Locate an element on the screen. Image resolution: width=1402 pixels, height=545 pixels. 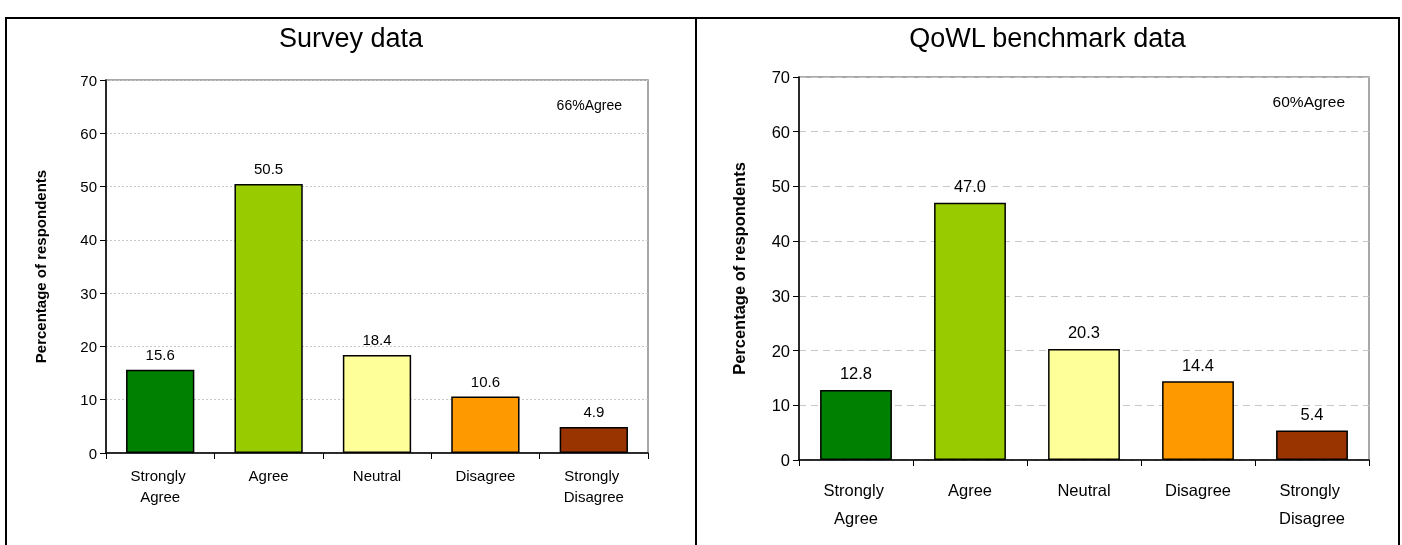
data-label: 12.8 is located at coordinates (856, 373).